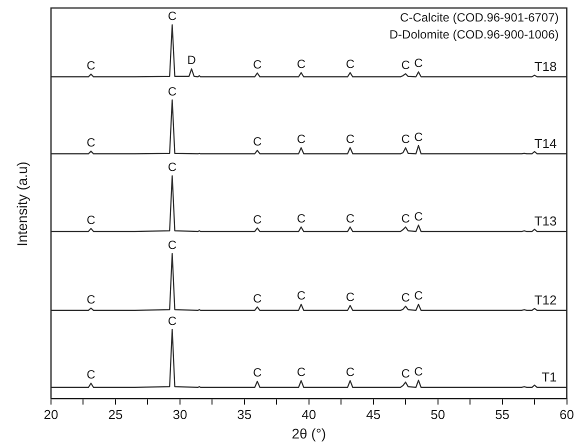  I want to click on y-axis-title: Intensity (a.u), so click(22, 204).